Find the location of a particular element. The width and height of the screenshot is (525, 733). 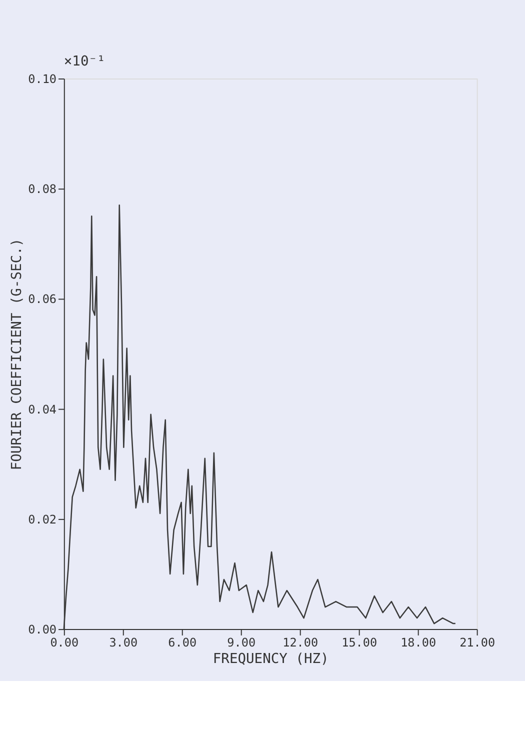

y-tick-label: 0.00 is located at coordinates (42, 629).